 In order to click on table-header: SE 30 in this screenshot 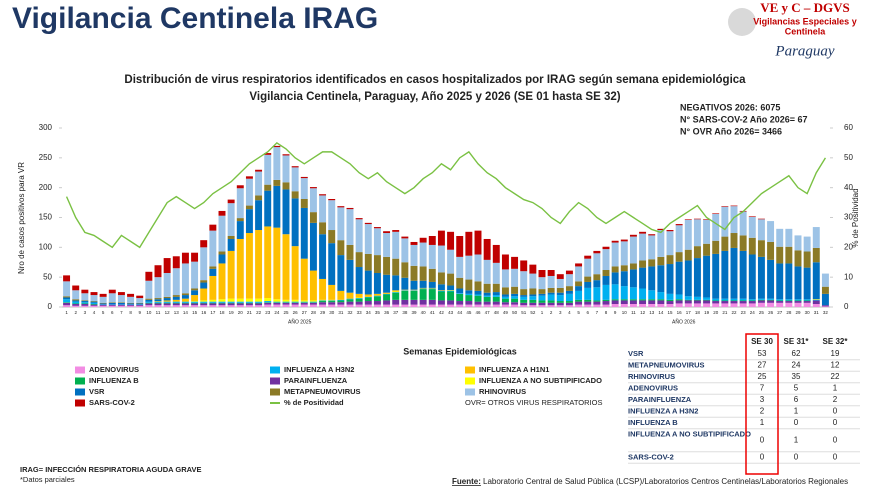, I will do `click(762, 341)`.